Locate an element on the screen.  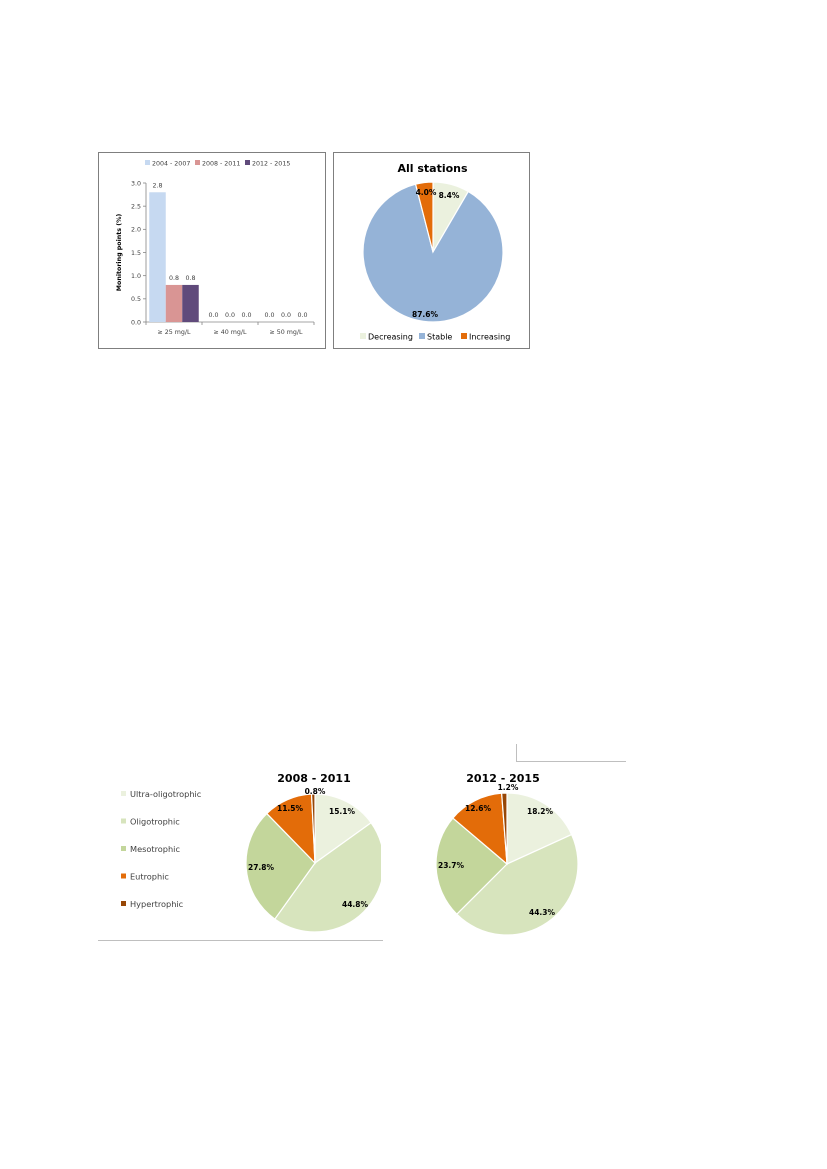
legend-label: Stable is located at coordinates (439, 337).